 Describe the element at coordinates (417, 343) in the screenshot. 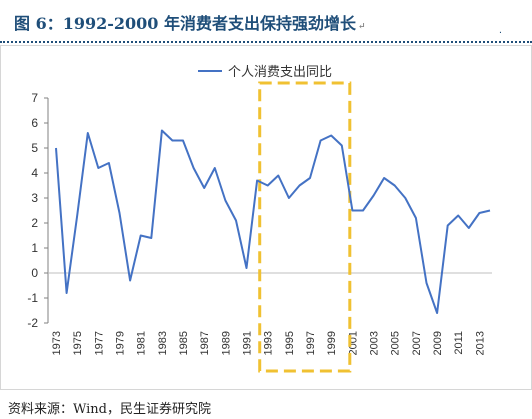

I see `x-tick-label: 2007` at that location.